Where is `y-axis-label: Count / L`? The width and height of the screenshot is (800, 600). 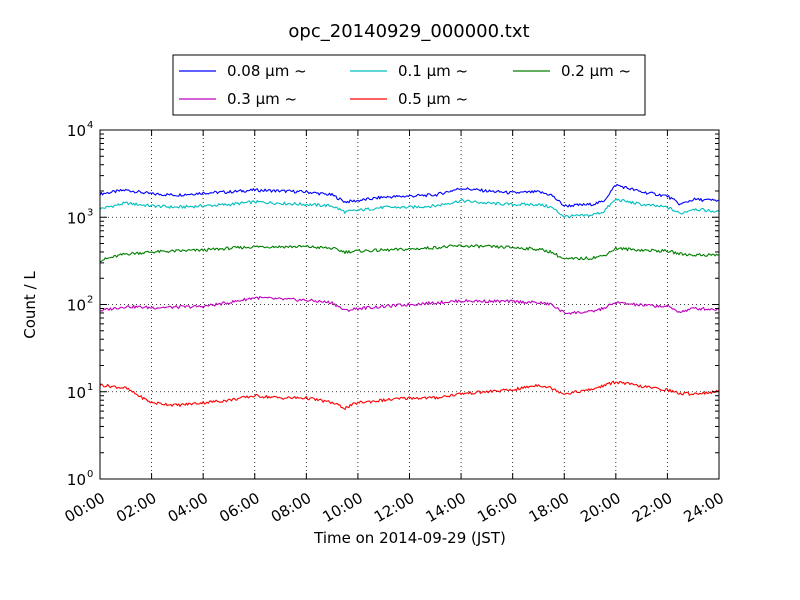 y-axis-label: Count / L is located at coordinates (30, 305).